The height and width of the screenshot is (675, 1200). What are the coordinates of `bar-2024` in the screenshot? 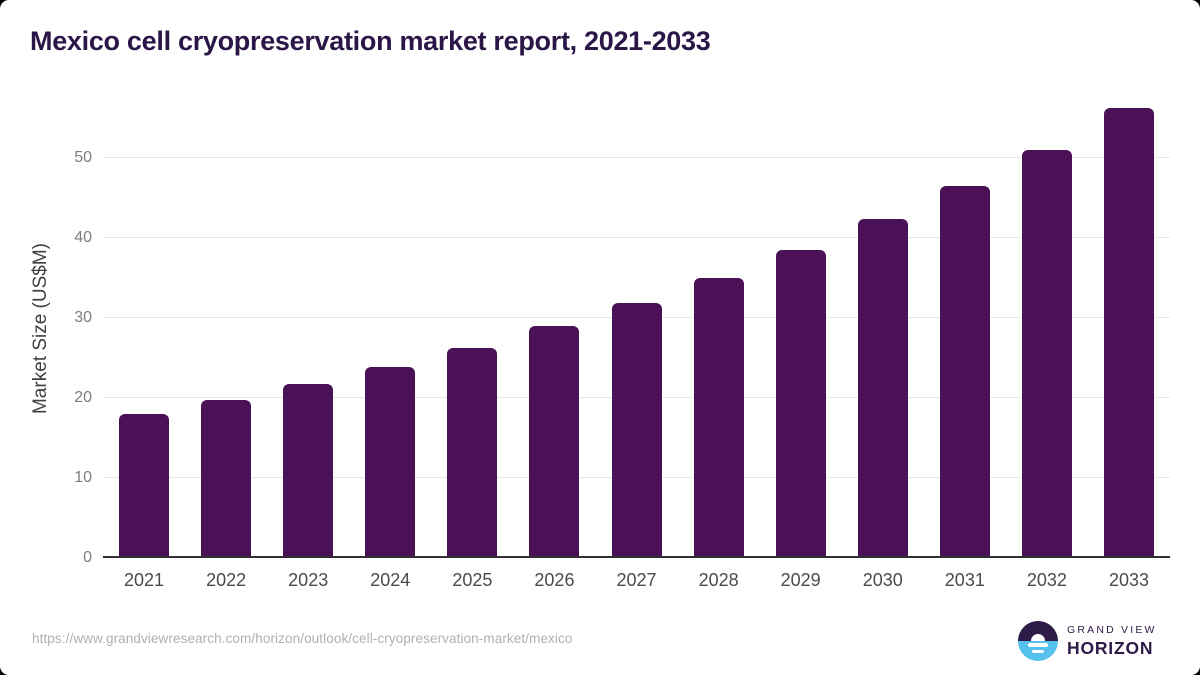 It's located at (390, 461).